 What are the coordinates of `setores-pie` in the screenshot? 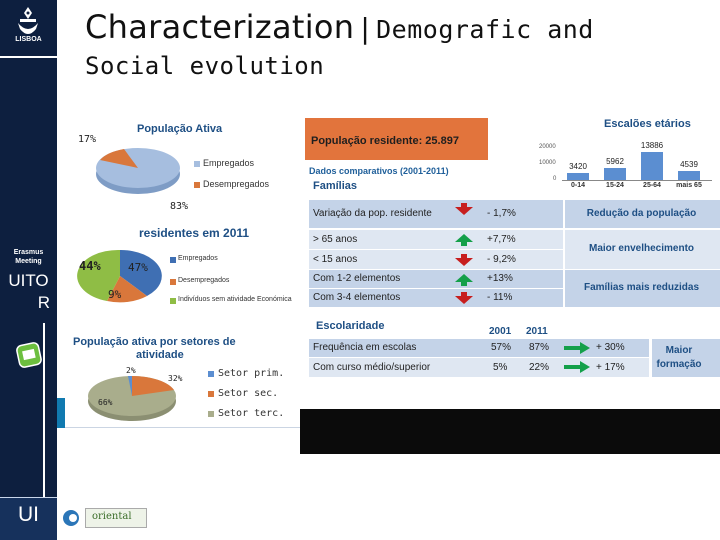 It's located at (132, 398).